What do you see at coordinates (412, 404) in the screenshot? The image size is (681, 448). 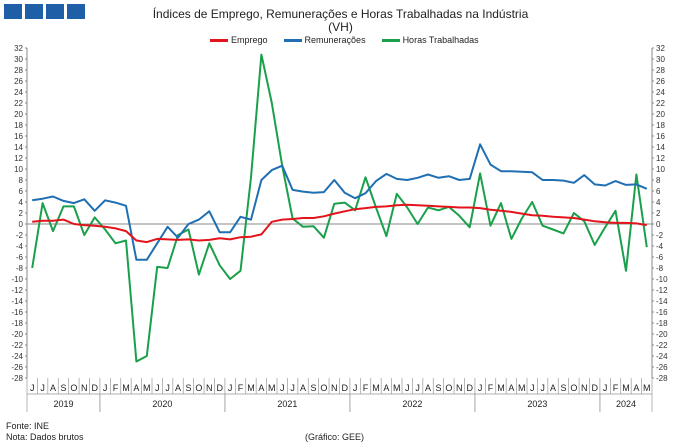 I see `year-label: 2022` at bounding box center [412, 404].